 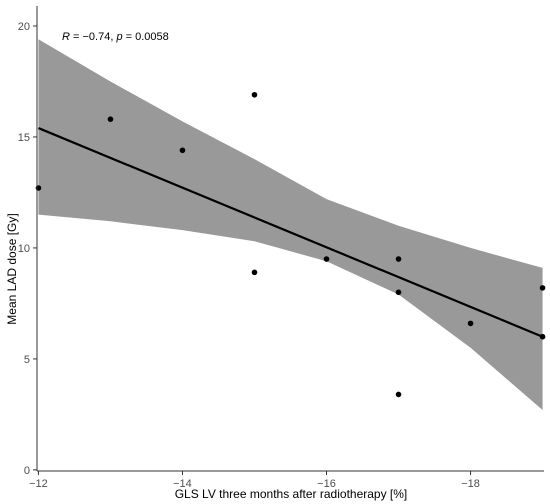 I want to click on x-tick-label-16: −16, so click(x=326, y=484).